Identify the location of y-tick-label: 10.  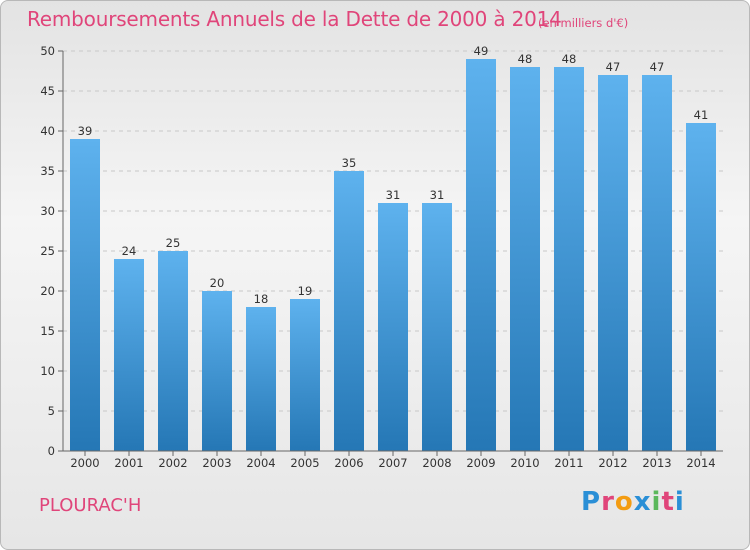
(47, 371).